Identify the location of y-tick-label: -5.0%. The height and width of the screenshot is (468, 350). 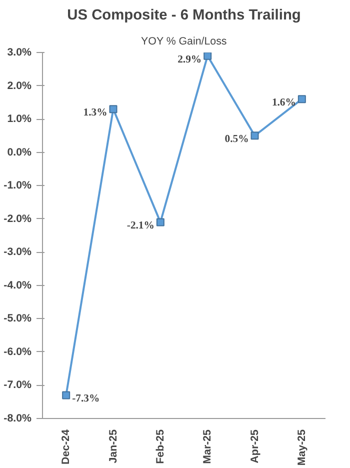
(18, 318).